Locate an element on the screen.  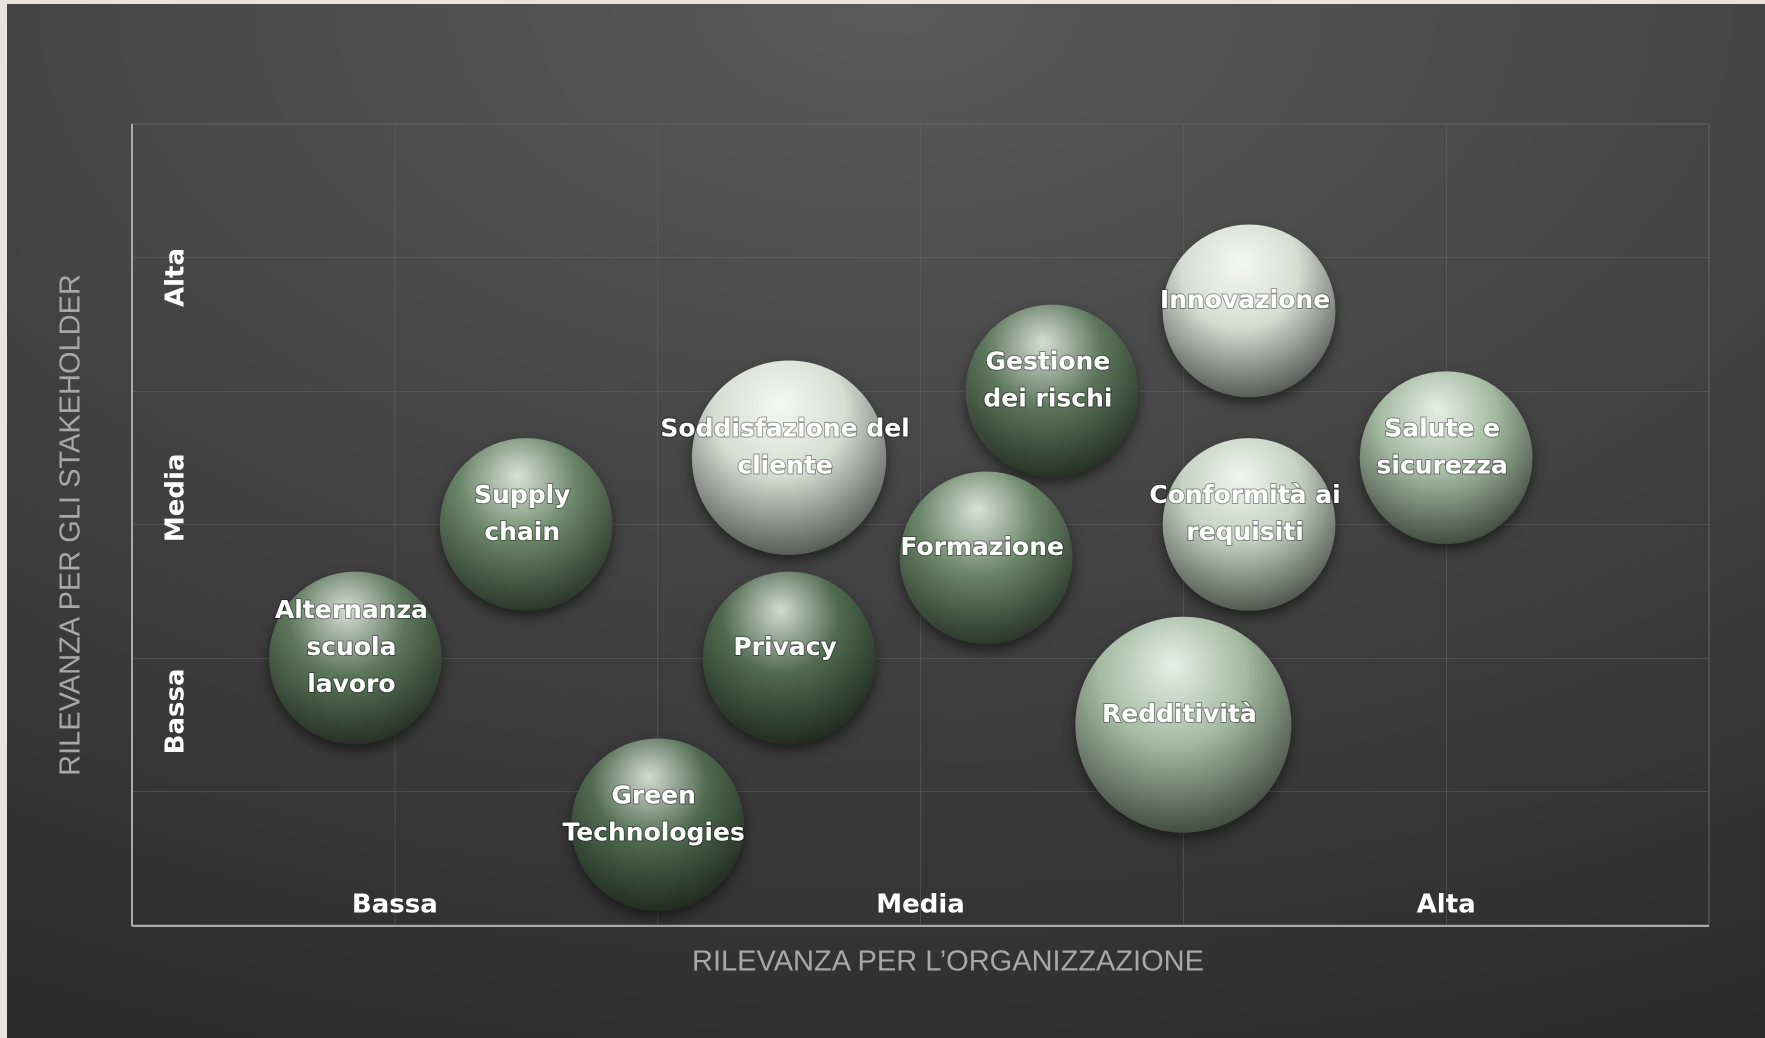
bubble-label: Alternanza is located at coordinates (351, 609).